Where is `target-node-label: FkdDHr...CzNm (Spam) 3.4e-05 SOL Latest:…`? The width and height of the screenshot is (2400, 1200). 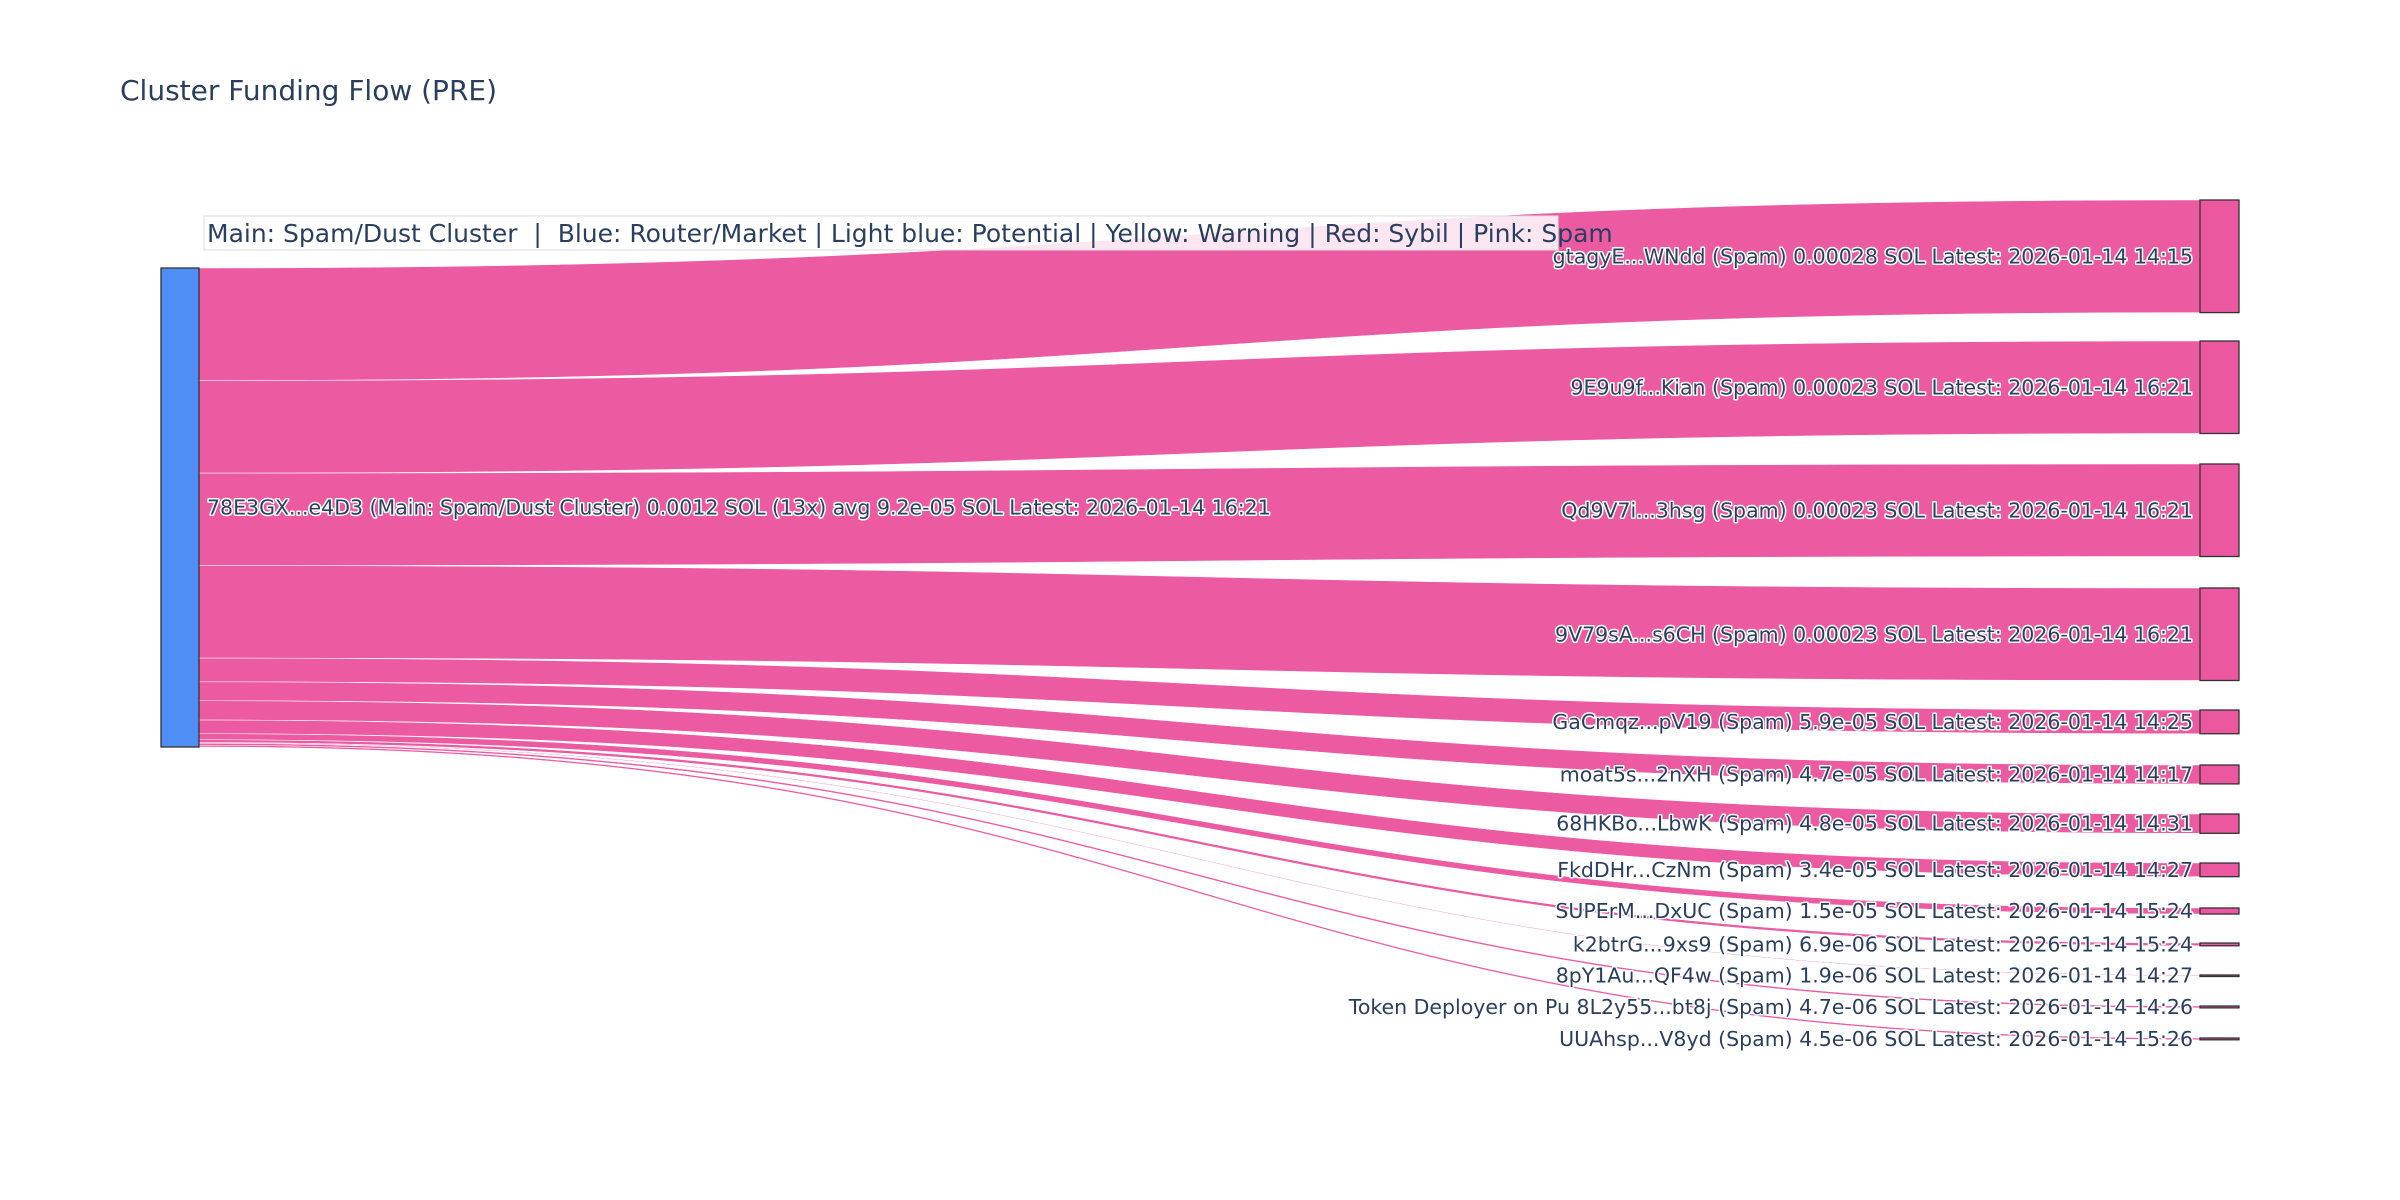
target-node-label: FkdDHr...CzNm (Spam) 3.4e-05 SOL Latest:… is located at coordinates (1875, 870).